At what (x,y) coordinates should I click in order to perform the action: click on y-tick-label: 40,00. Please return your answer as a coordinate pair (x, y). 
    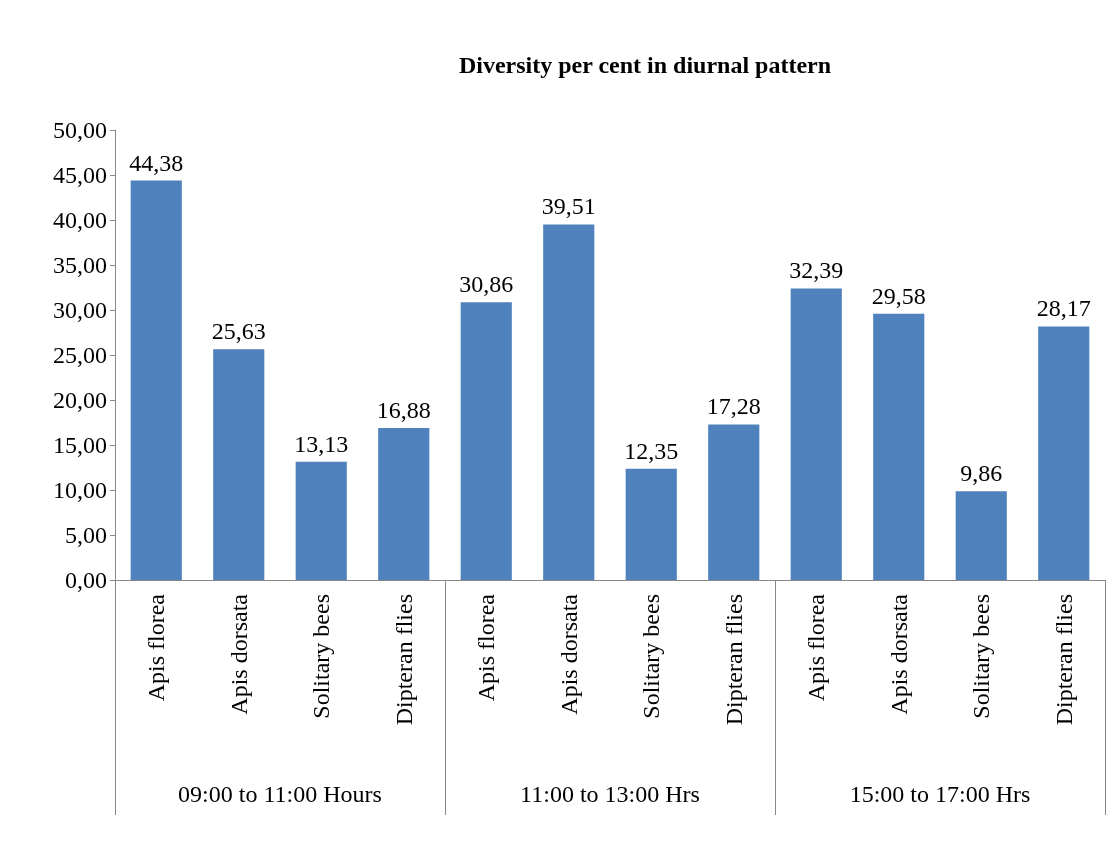
    Looking at the image, I should click on (80, 220).